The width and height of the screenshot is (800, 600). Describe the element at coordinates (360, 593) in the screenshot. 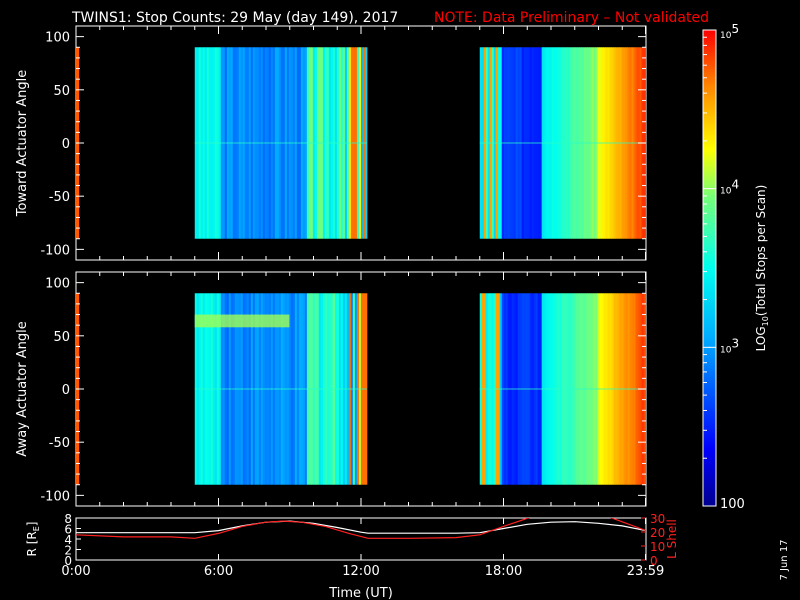

I see `time-xlabel: Time (UT)` at that location.